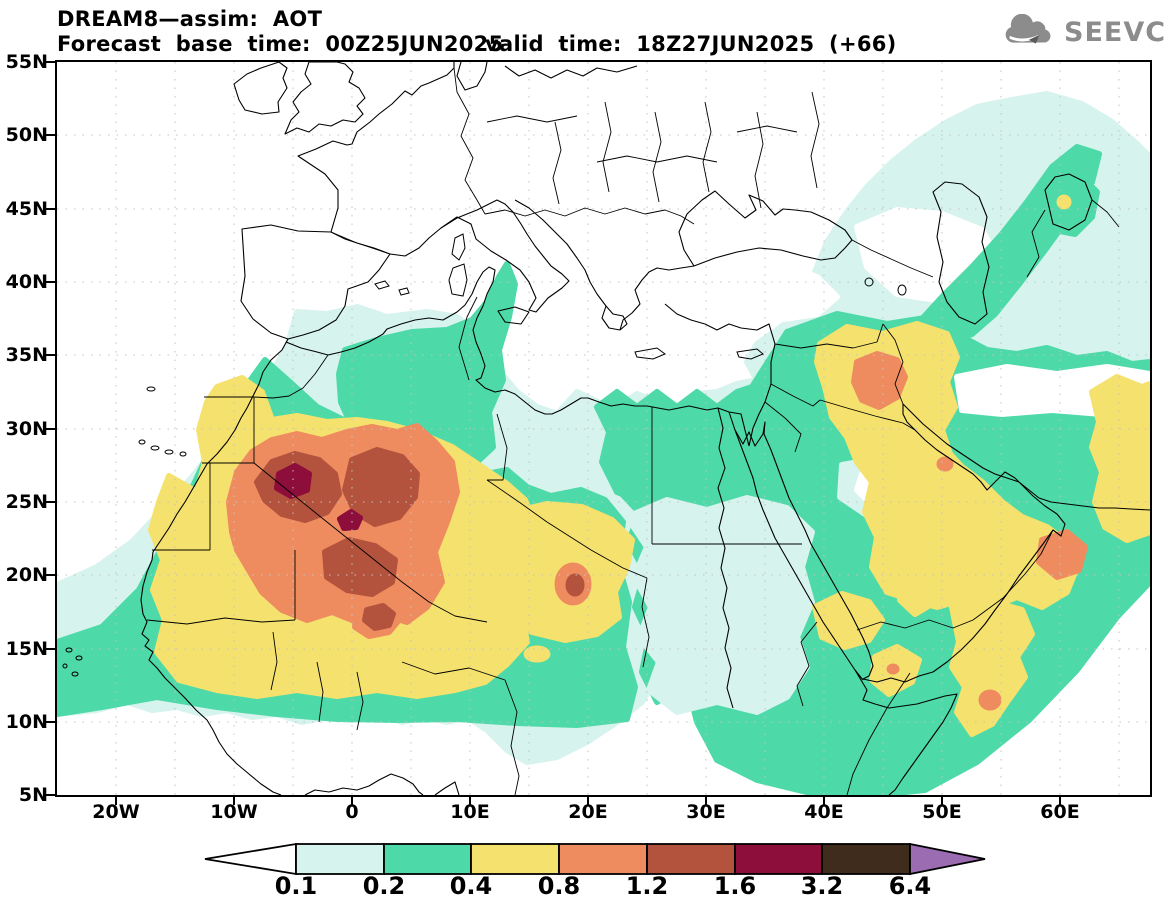 The image size is (1165, 905). What do you see at coordinates (537, 654) in the screenshot?
I see `aot-dot-sahel-a` at bounding box center [537, 654].